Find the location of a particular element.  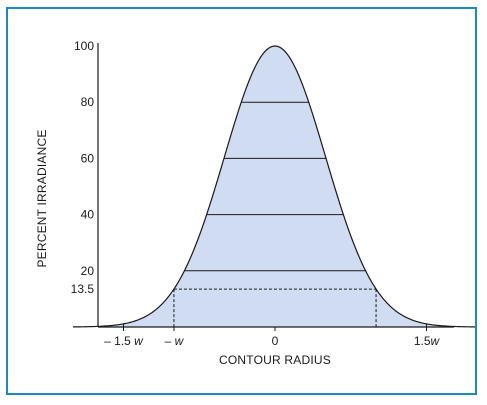

y-tick-label-40: 40 is located at coordinates (88, 215).